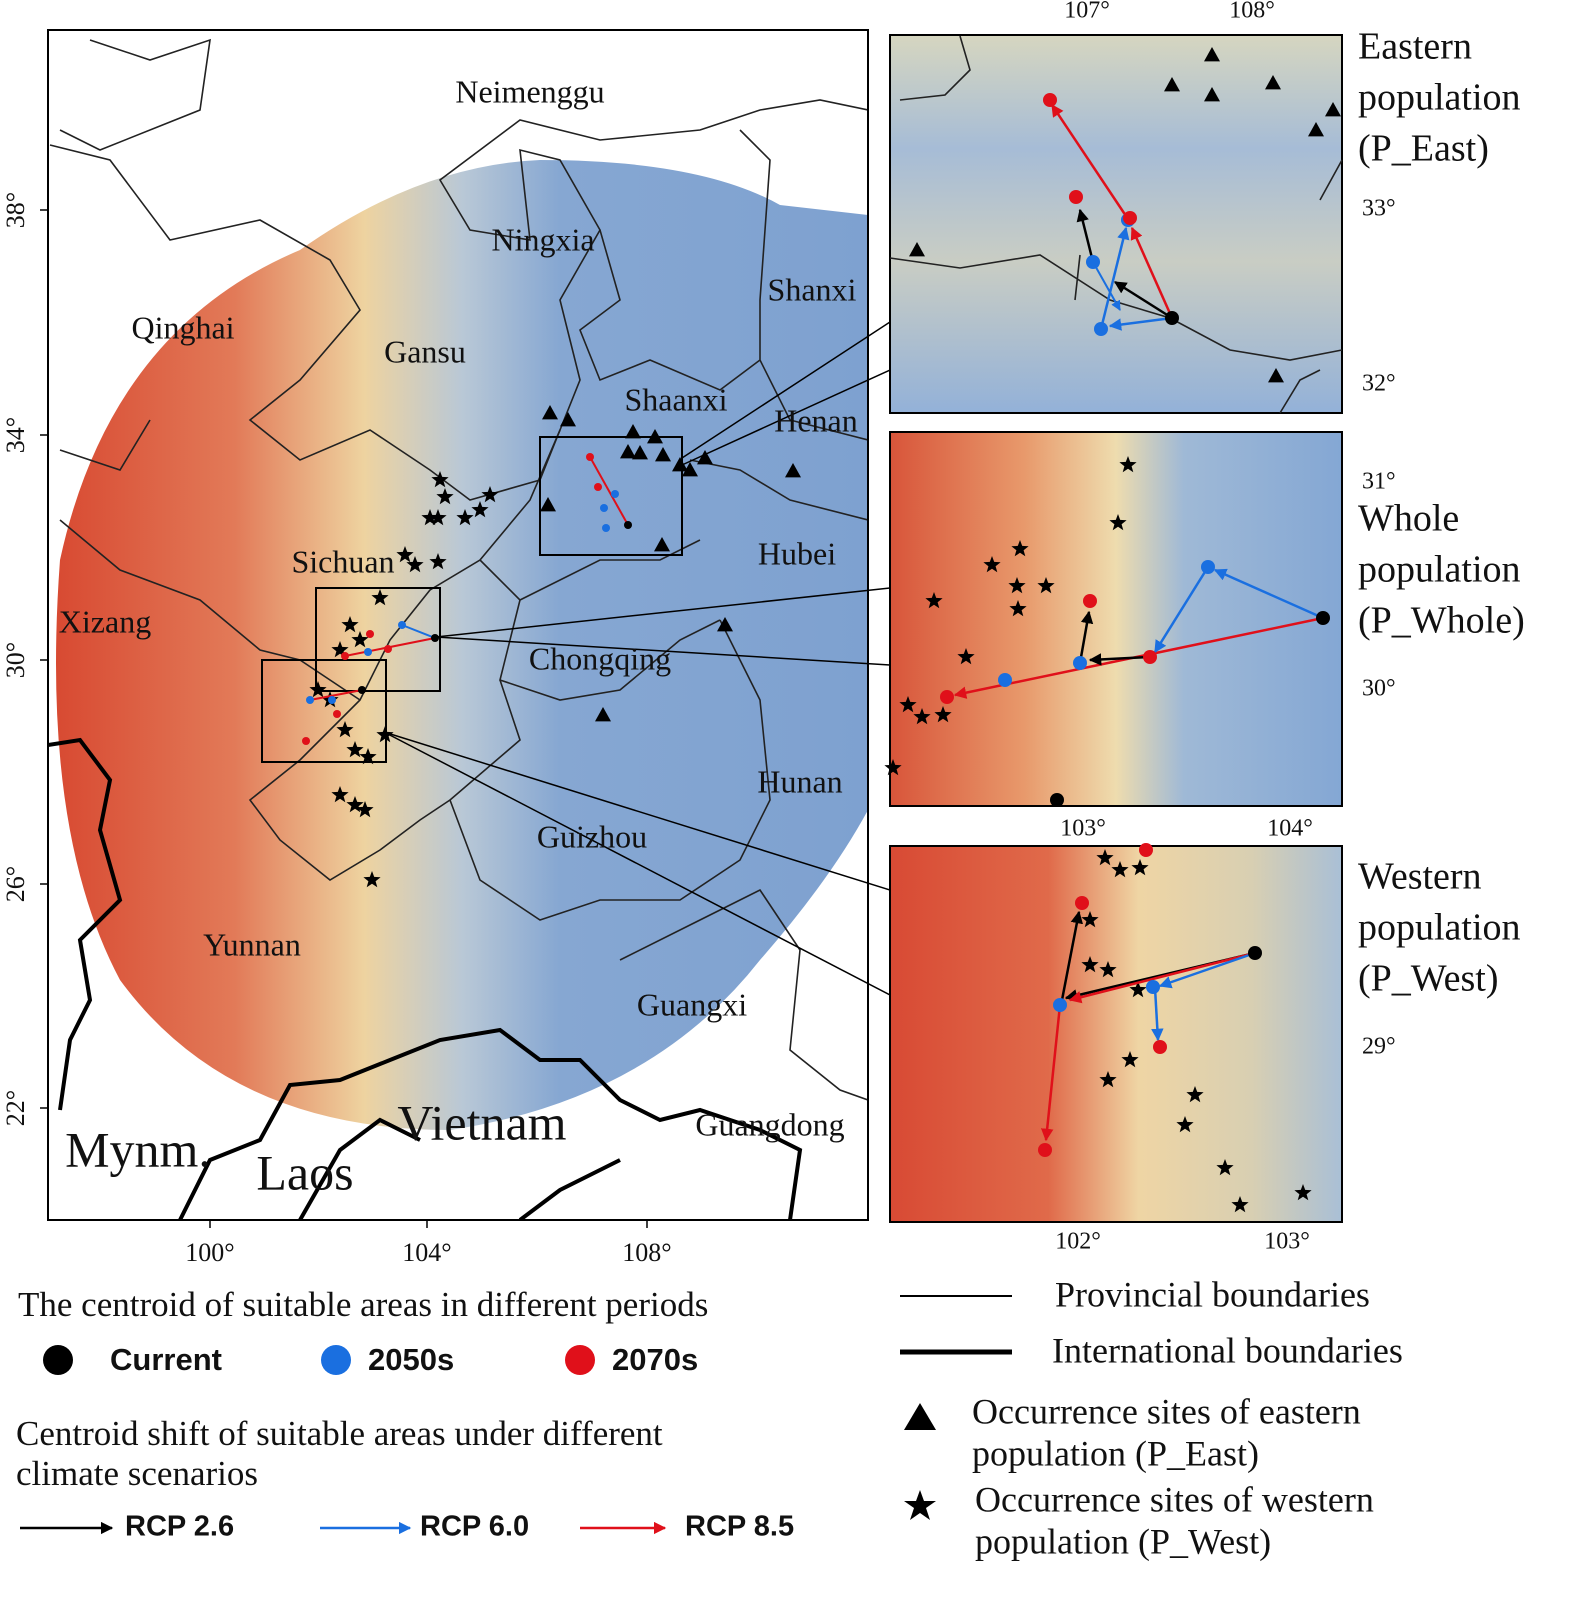 Image resolution: width=1594 pixels, height=1619 pixels. What do you see at coordinates (425, 351) in the screenshot?
I see `province-label: Gansu` at bounding box center [425, 351].